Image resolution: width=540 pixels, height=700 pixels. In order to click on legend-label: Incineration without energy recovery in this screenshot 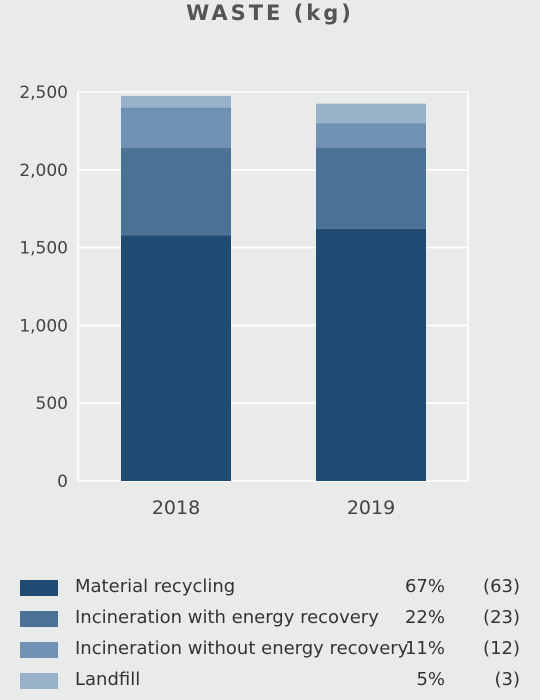, I will do `click(242, 648)`.